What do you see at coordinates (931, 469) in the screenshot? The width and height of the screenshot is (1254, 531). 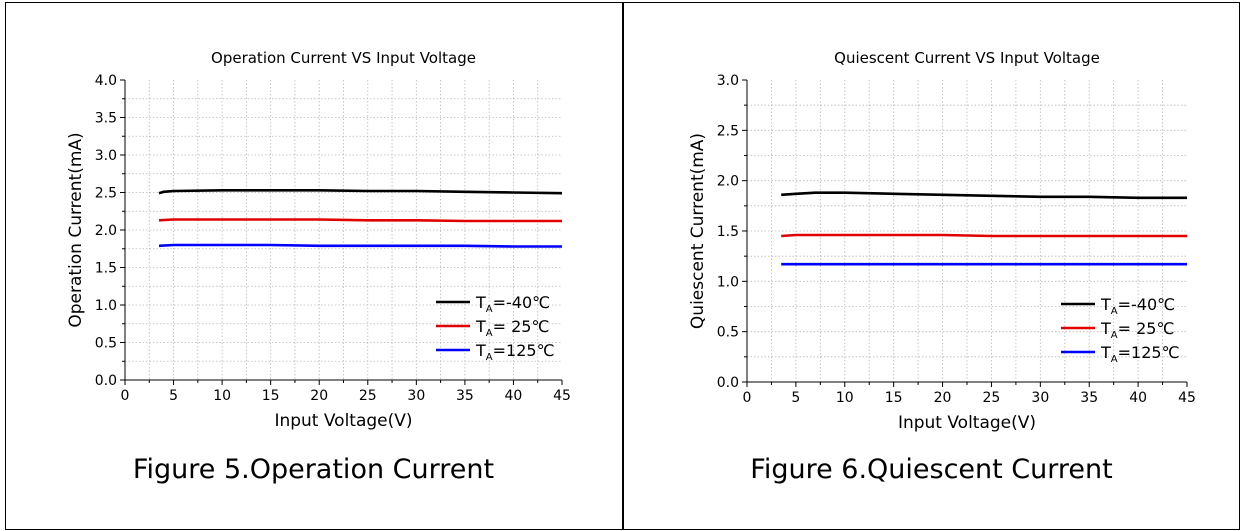 I see `figure-caption: Figure 6.Quiescent Current` at bounding box center [931, 469].